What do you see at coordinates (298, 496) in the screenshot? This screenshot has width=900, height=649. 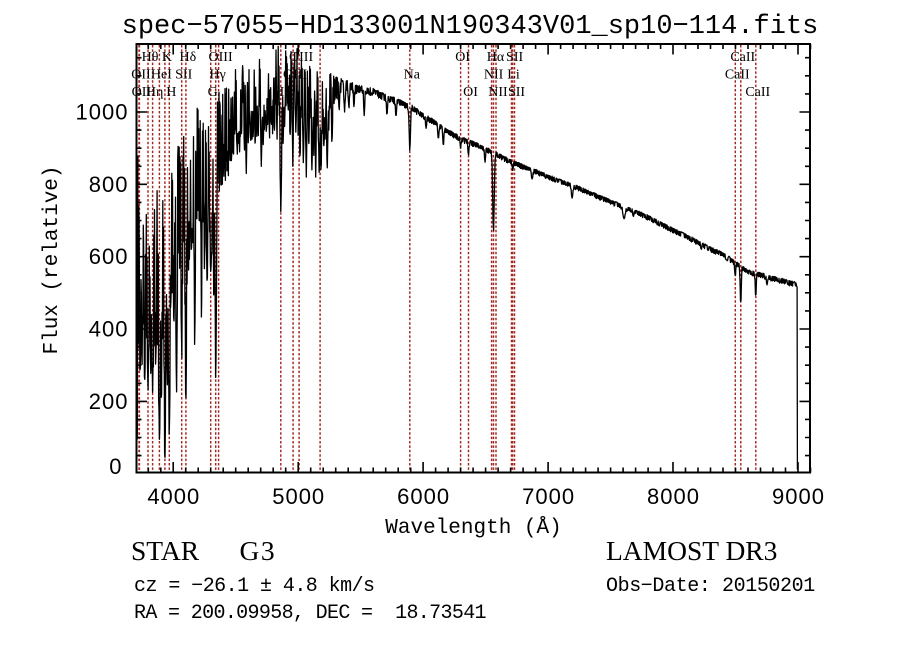 I see `svg-text: 5000` at bounding box center [298, 496].